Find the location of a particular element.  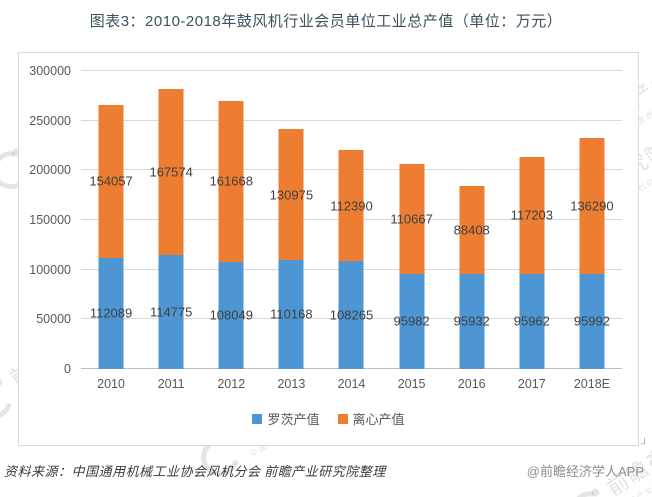

bar-column-2017: 95962 117203 is located at coordinates (532, 220).